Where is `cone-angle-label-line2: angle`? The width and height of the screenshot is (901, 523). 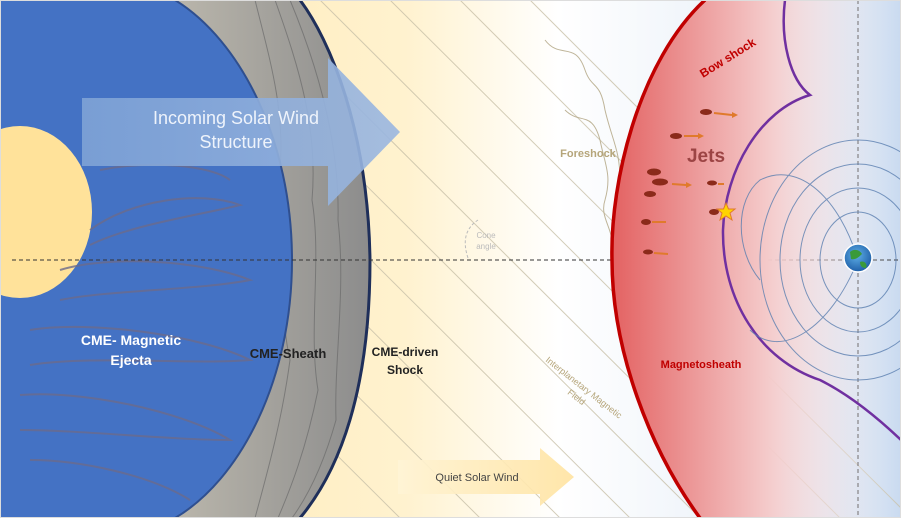 cone-angle-label-line2: angle is located at coordinates (486, 246).